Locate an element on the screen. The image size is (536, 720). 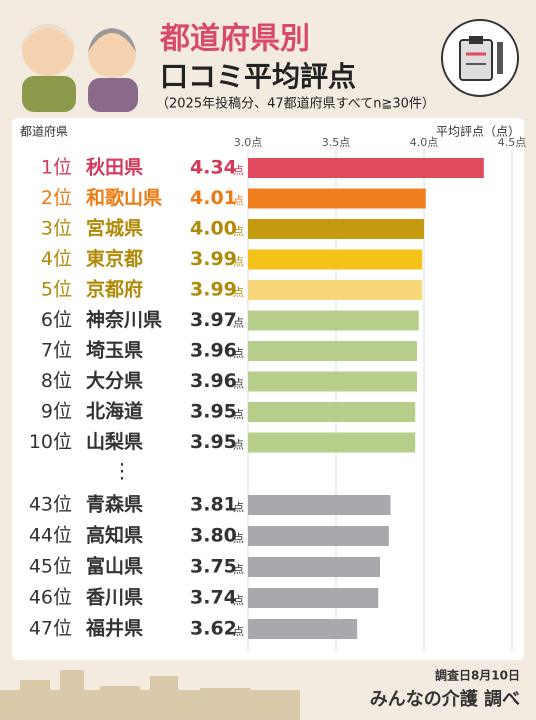
prefecture: 青森県 is located at coordinates (114, 504).